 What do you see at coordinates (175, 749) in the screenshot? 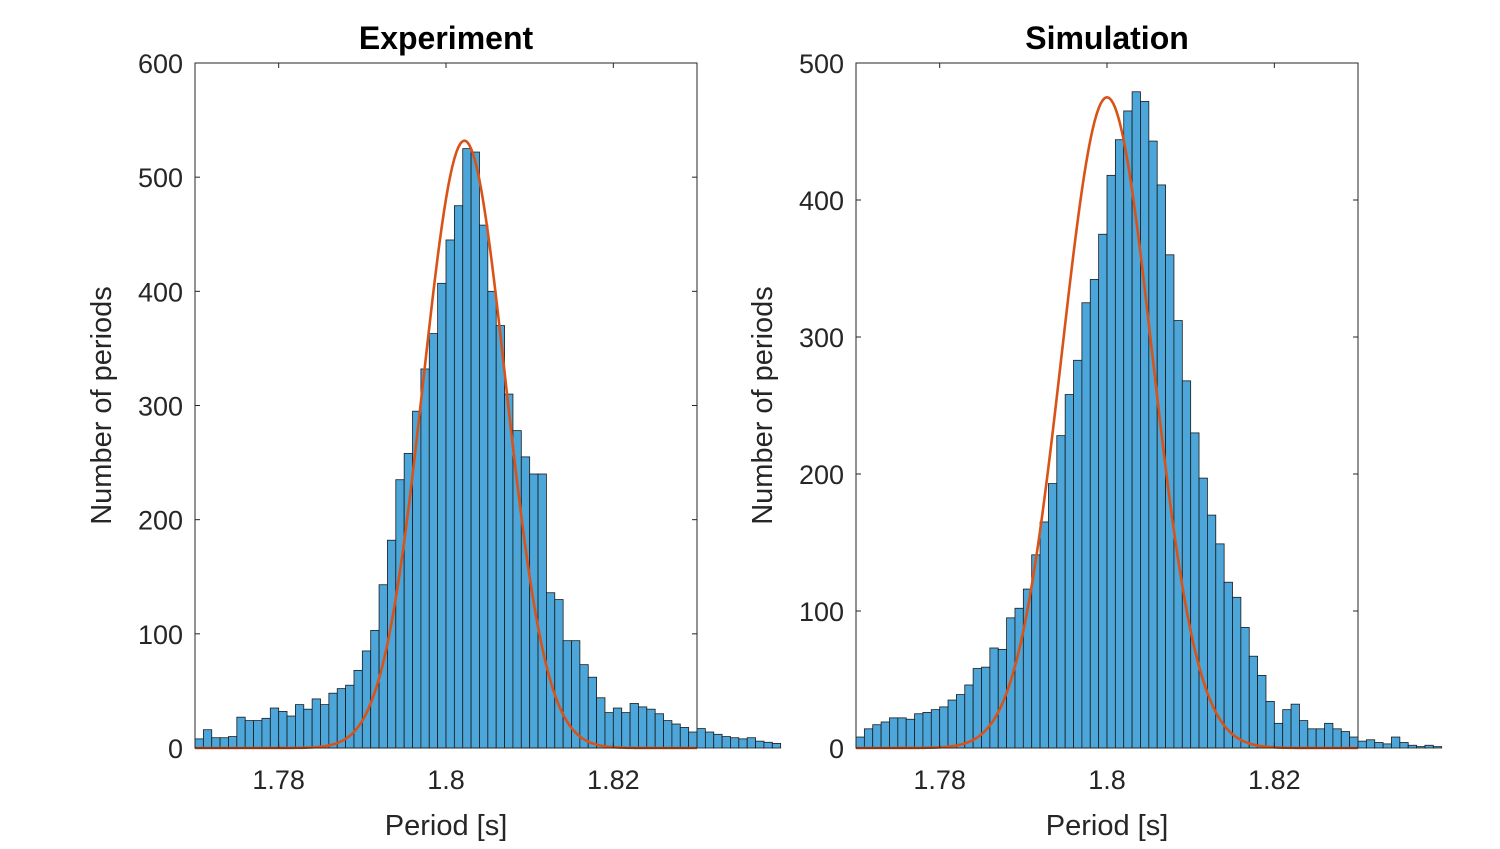
I see `y-tick-label: 0` at bounding box center [175, 749].